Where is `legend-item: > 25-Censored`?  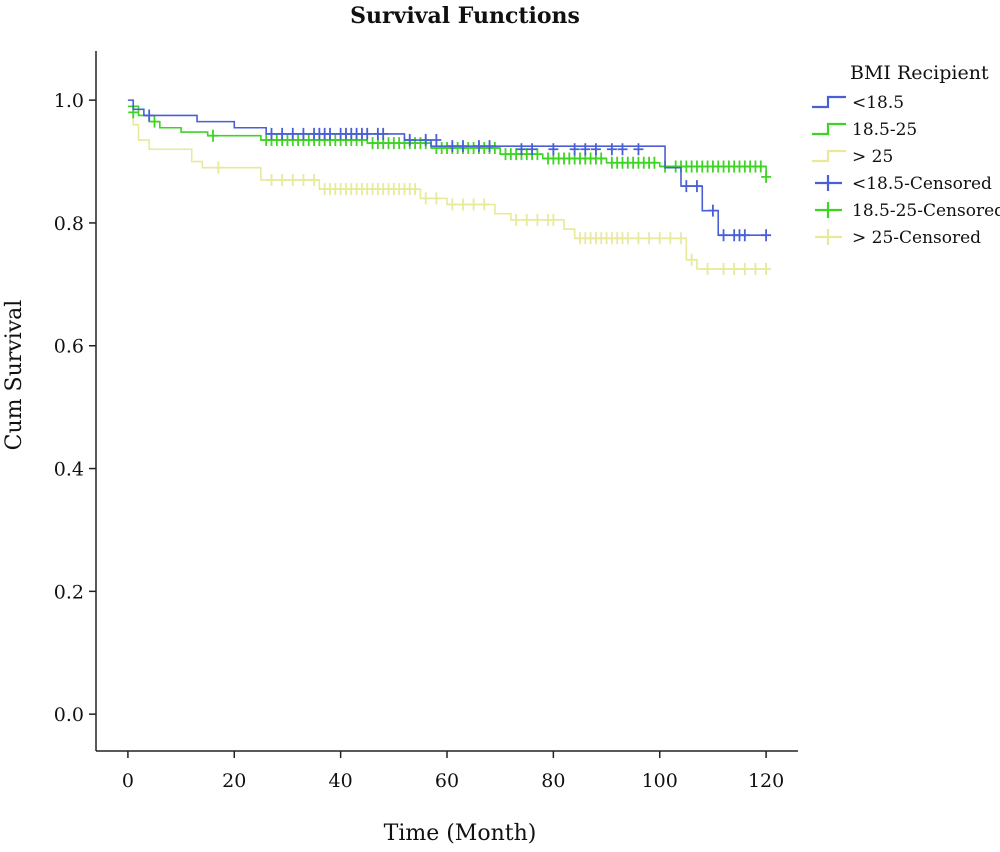
legend-item: > 25-Censored is located at coordinates (898, 238).